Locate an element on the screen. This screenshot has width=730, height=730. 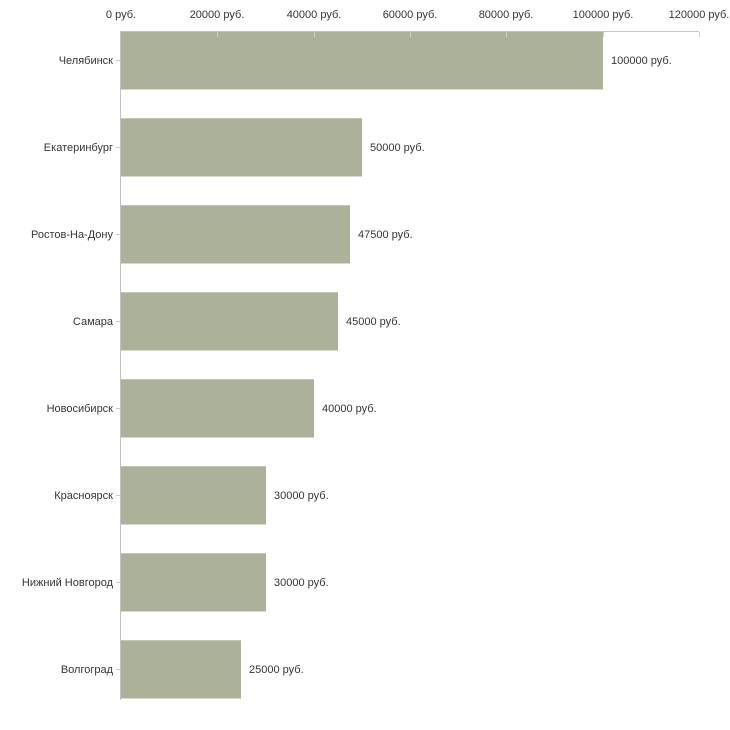
x-axis-tick-label: 100000 руб. is located at coordinates (603, 15).